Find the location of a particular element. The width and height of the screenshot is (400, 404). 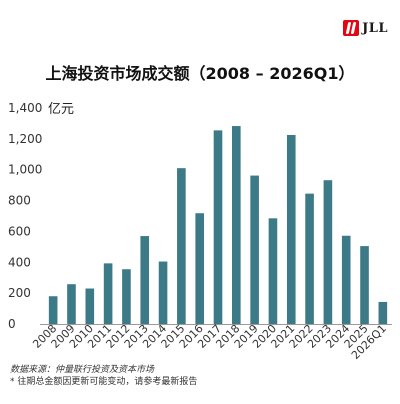

y-tick-label: 200 is located at coordinates (19, 293).